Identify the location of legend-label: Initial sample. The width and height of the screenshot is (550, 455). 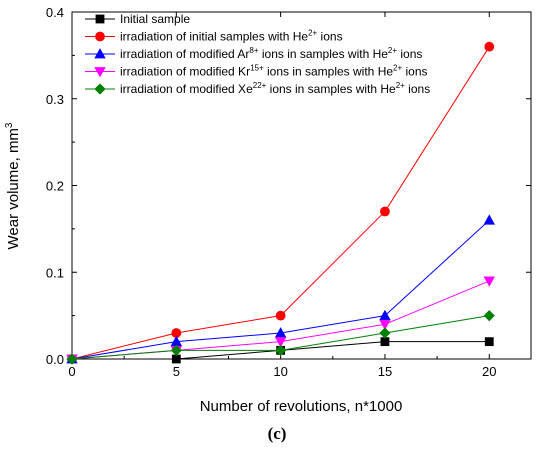
(155, 19).